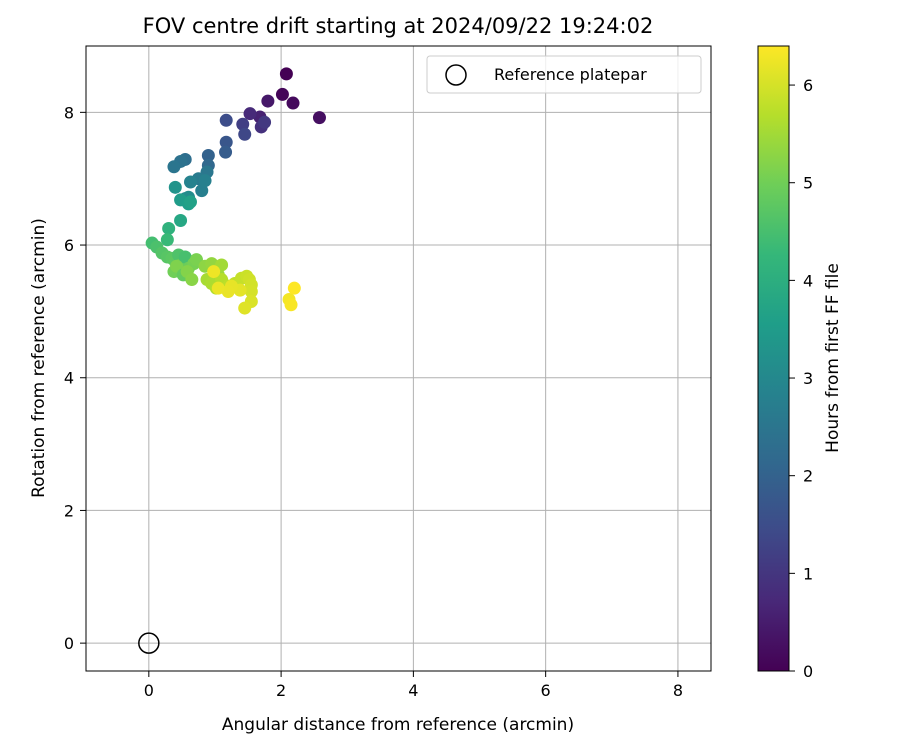 The image size is (900, 750). I want to click on colorbar-gradient, so click(773, 358).